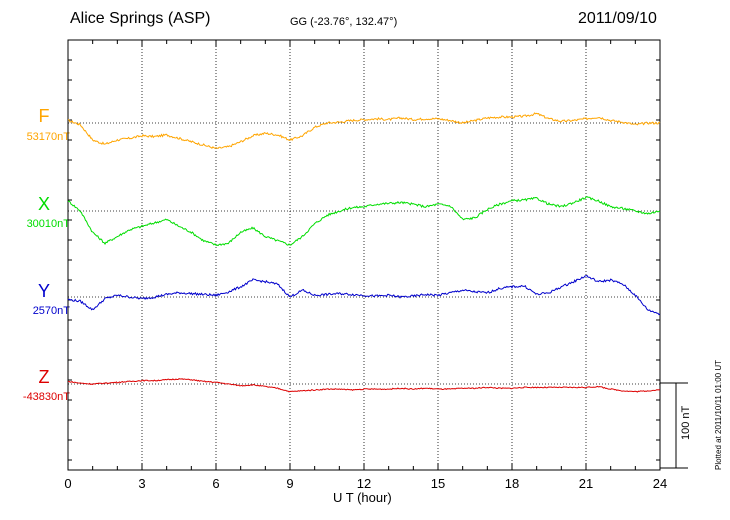 Image resolution: width=730 pixels, height=520 pixels. What do you see at coordinates (215, 483) in the screenshot?
I see `x-tick-label: 6` at bounding box center [215, 483].